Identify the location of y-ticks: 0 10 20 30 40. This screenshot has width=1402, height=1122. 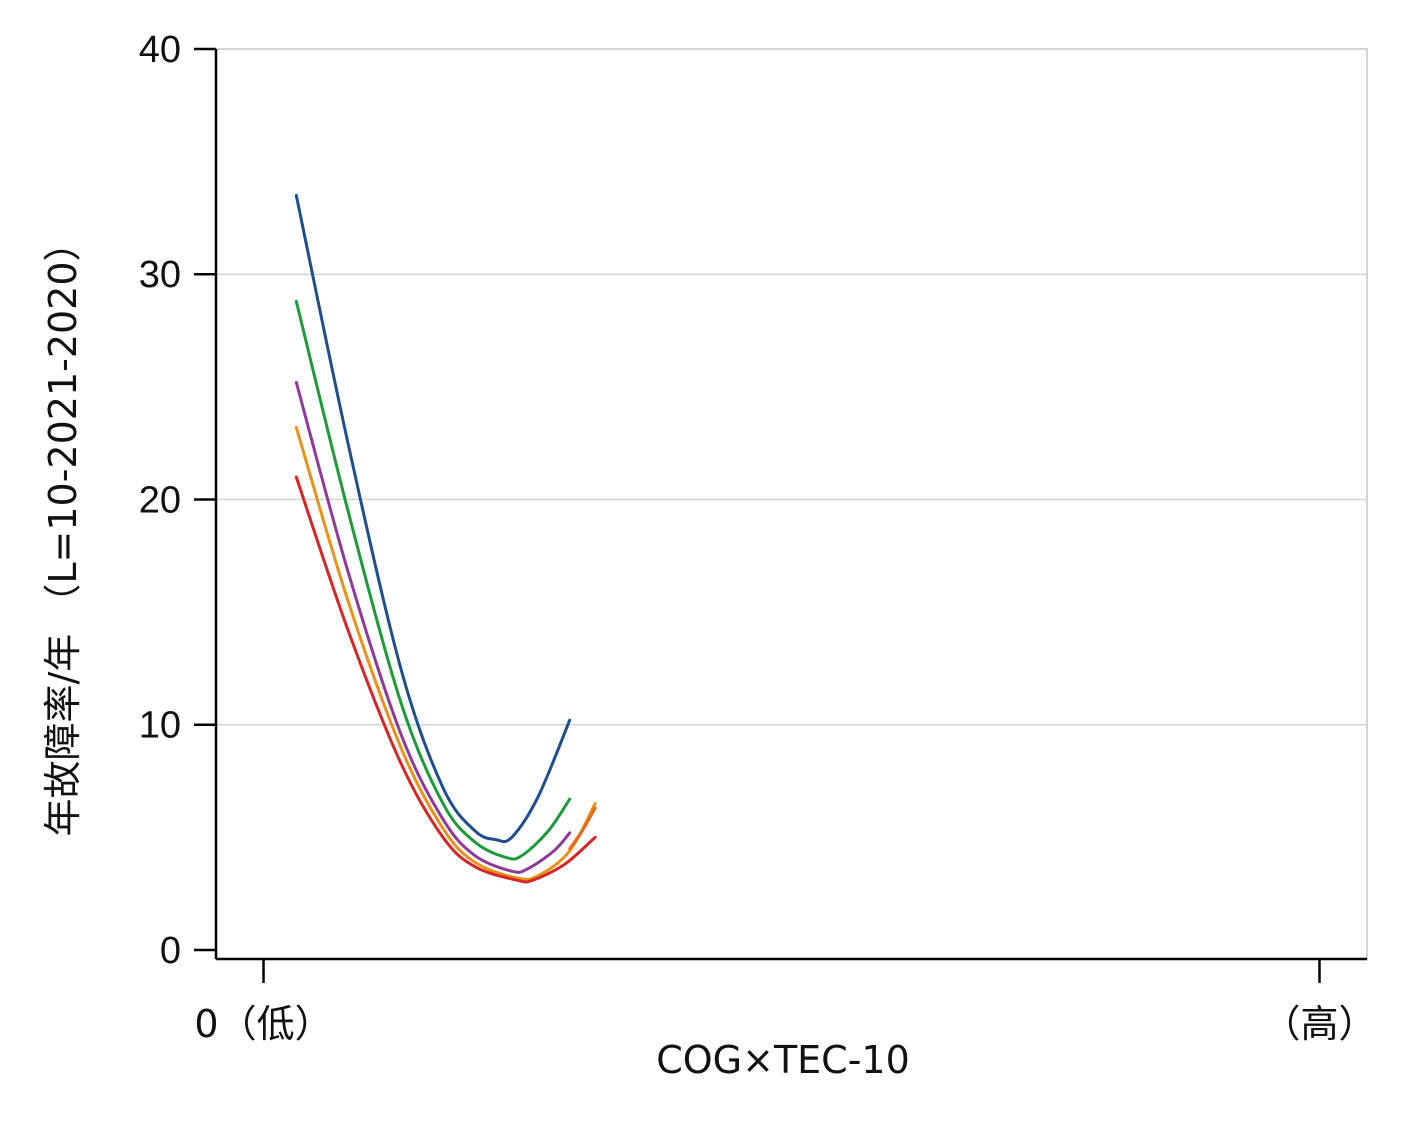
(177, 500).